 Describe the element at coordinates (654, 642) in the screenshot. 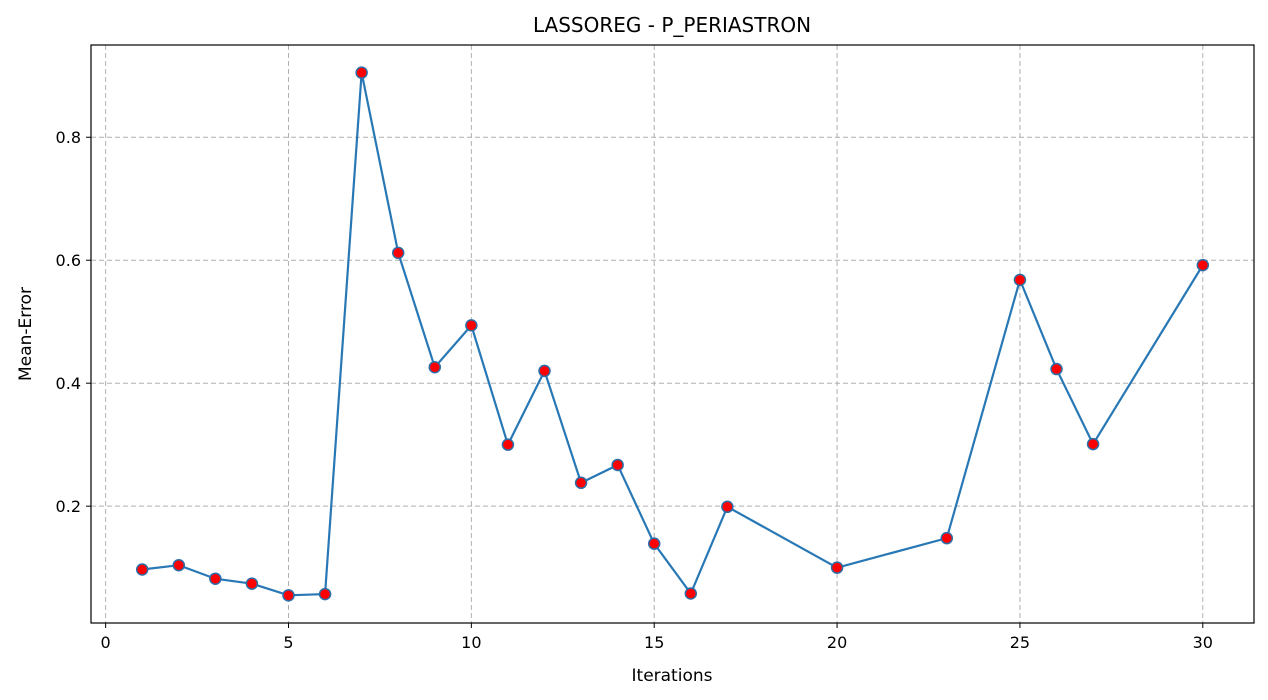

I see `x-tick-label: 15` at that location.